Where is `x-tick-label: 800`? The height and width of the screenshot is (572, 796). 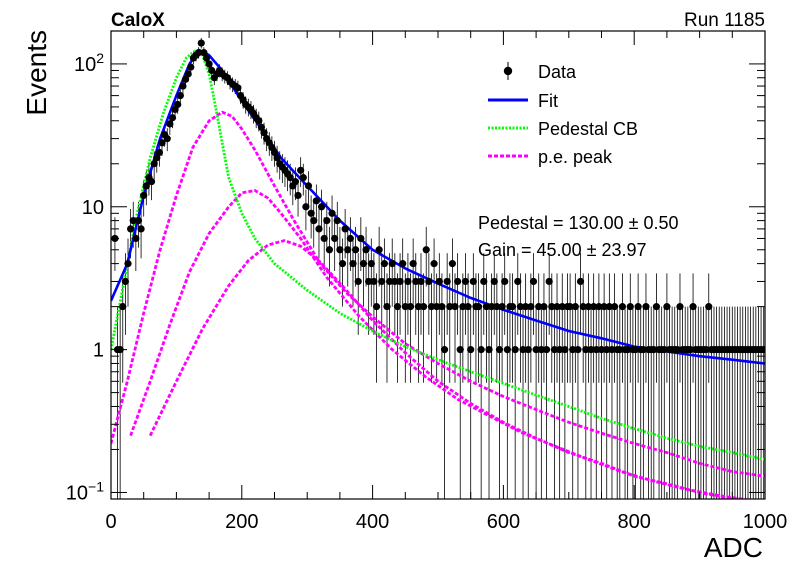 x-tick-label: 800 is located at coordinates (634, 522).